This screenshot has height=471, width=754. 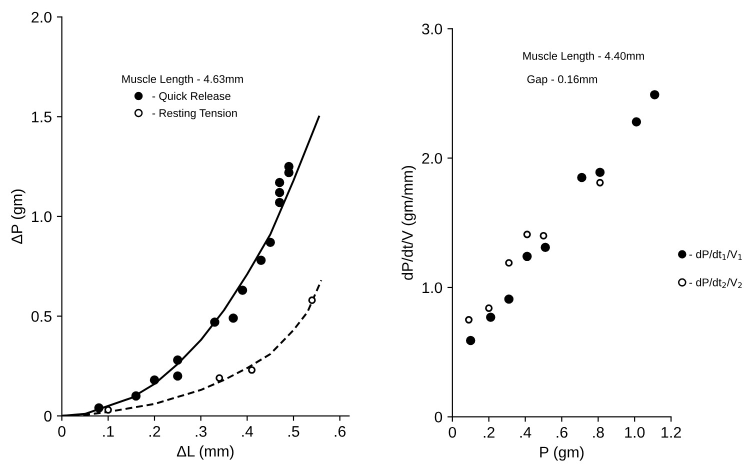 What do you see at coordinates (583, 57) in the screenshot?
I see `annotation: Muscle Length - 4.40mm` at bounding box center [583, 57].